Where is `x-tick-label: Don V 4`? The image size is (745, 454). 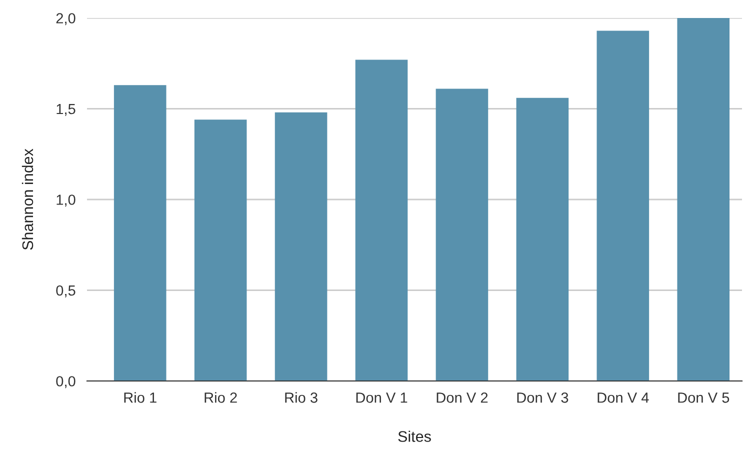 x-tick-label: Don V 4 is located at coordinates (623, 397).